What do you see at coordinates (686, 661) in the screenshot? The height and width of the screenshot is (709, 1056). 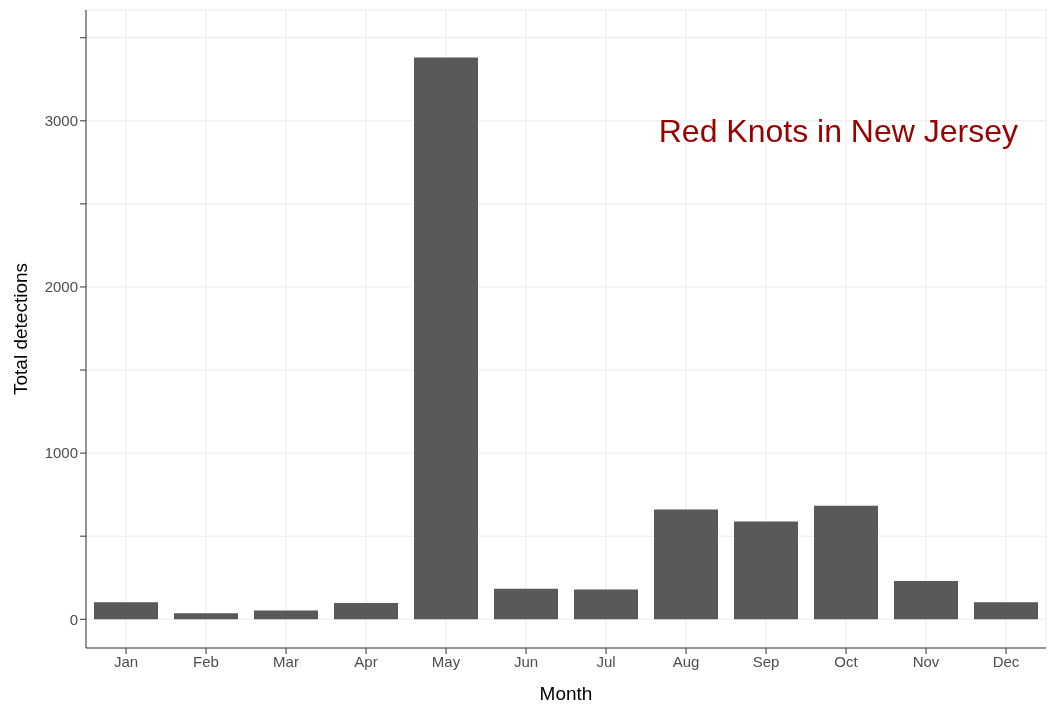 I see `x-tick-label: Aug` at bounding box center [686, 661].